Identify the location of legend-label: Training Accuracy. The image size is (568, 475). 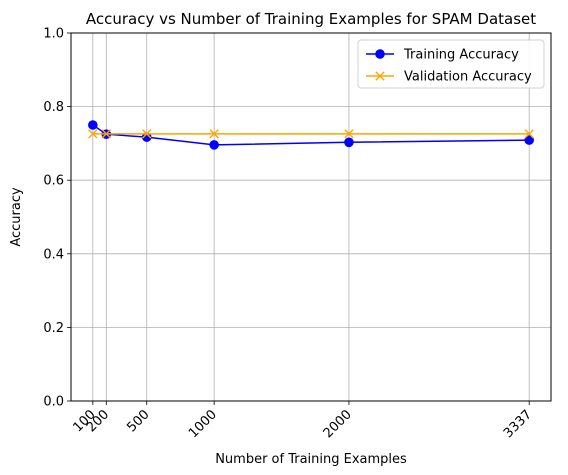
(461, 55).